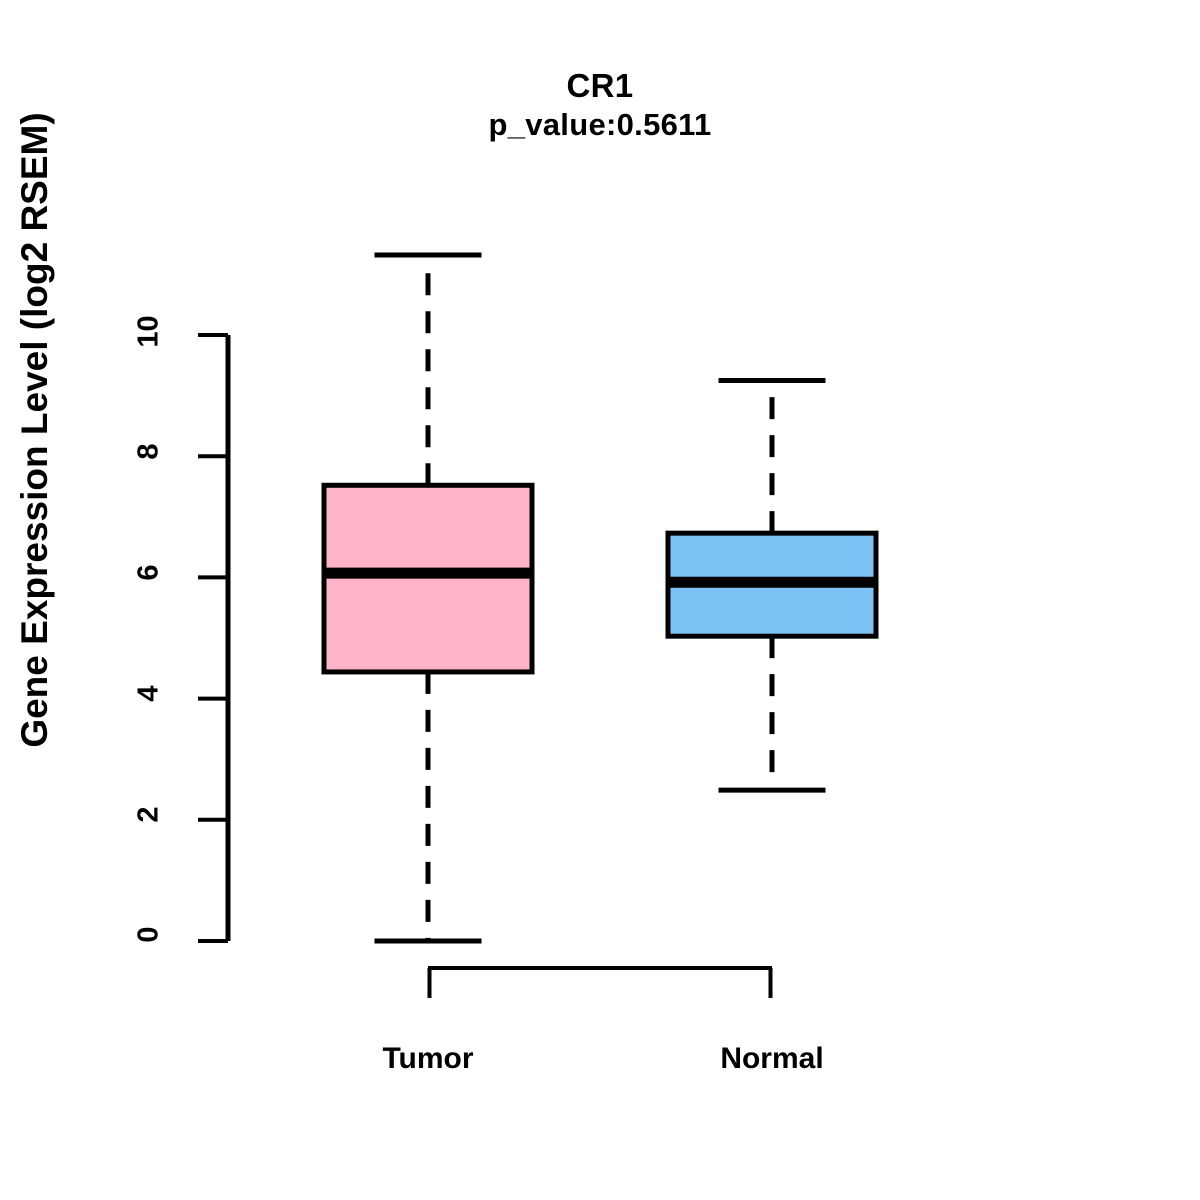 The height and width of the screenshot is (1200, 1200). Describe the element at coordinates (428, 598) in the screenshot. I see `box-tumor` at that location.